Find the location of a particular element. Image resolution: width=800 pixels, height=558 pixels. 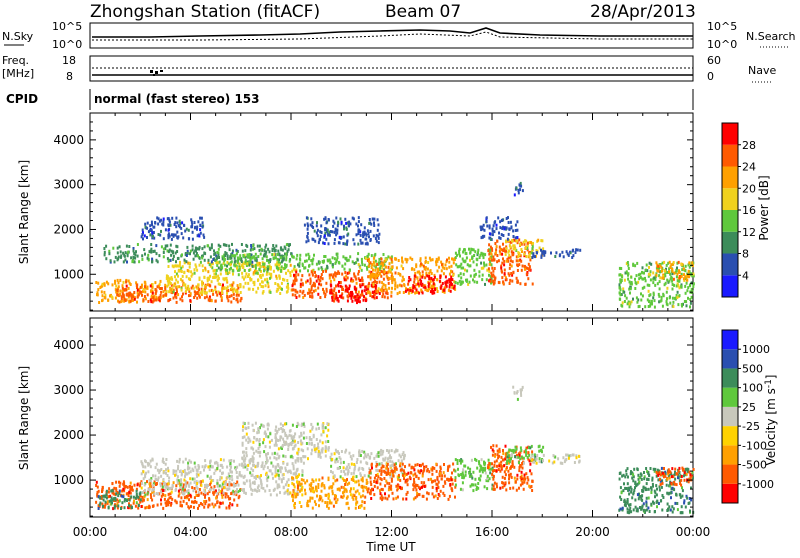

colorbar-tick-label: 28 is located at coordinates (749, 145).